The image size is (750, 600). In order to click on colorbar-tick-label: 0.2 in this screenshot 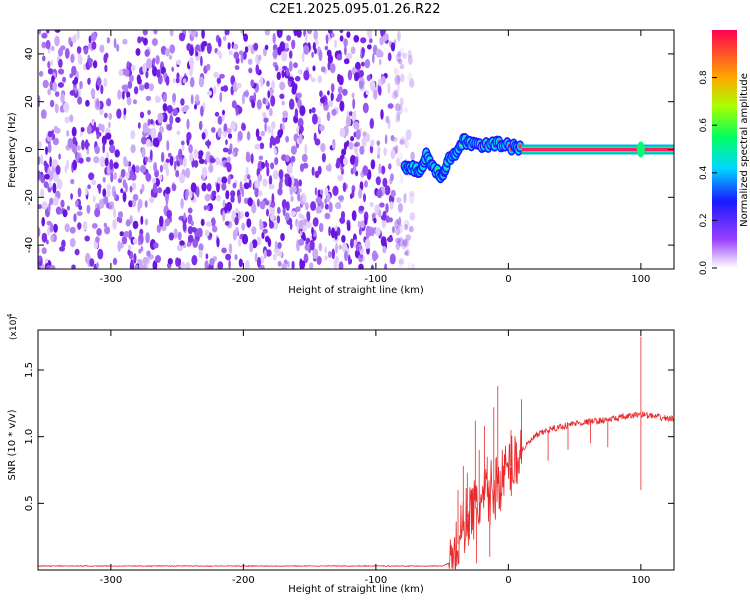, I will do `click(704, 220)`.